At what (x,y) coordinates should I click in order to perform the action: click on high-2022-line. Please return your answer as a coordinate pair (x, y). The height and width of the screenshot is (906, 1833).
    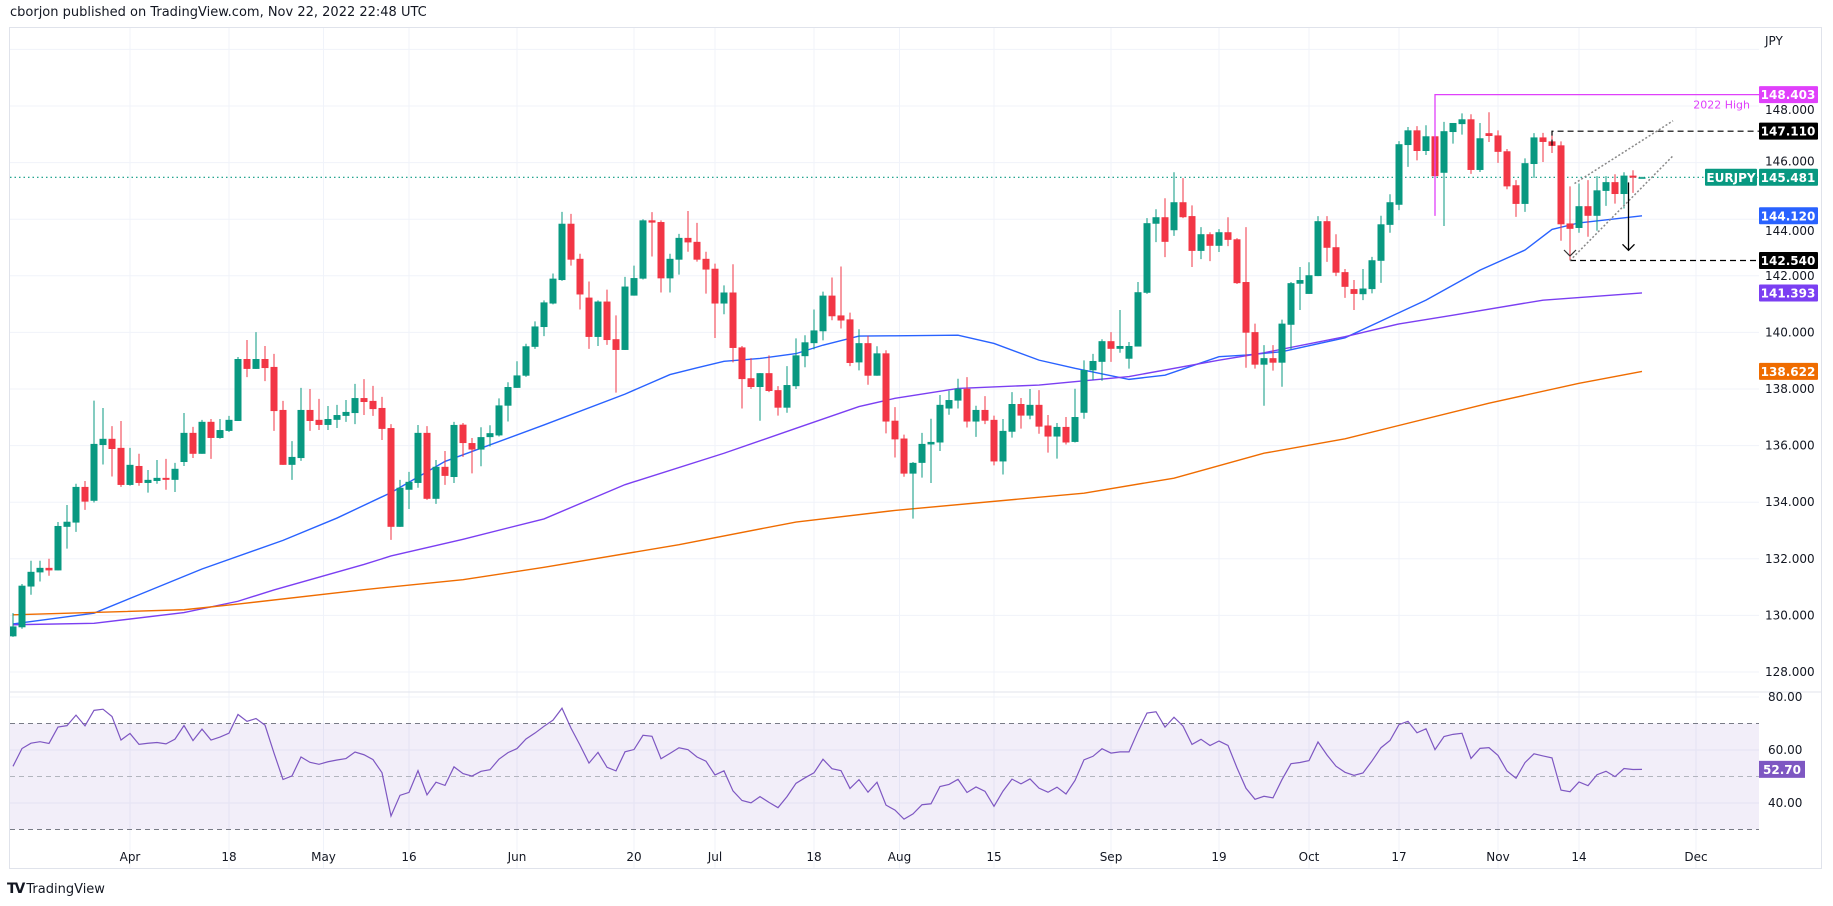
    Looking at the image, I should click on (1596, 154).